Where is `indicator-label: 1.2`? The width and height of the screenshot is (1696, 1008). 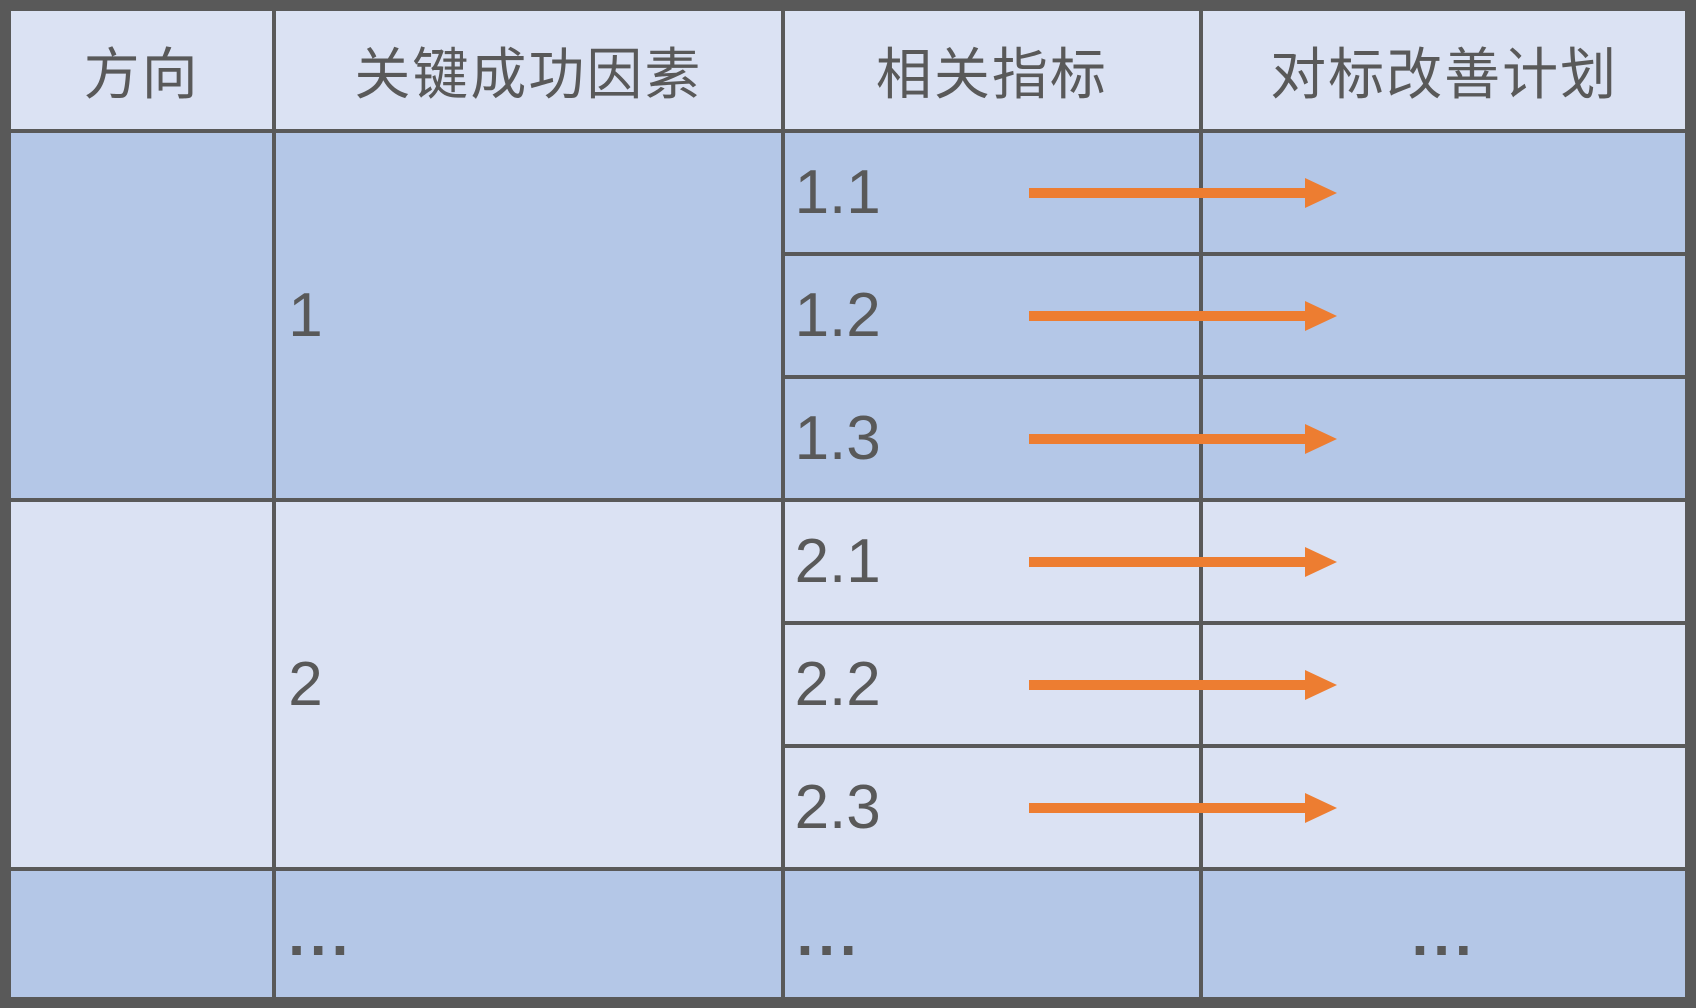
indicator-label: 1.2 is located at coordinates (837, 315).